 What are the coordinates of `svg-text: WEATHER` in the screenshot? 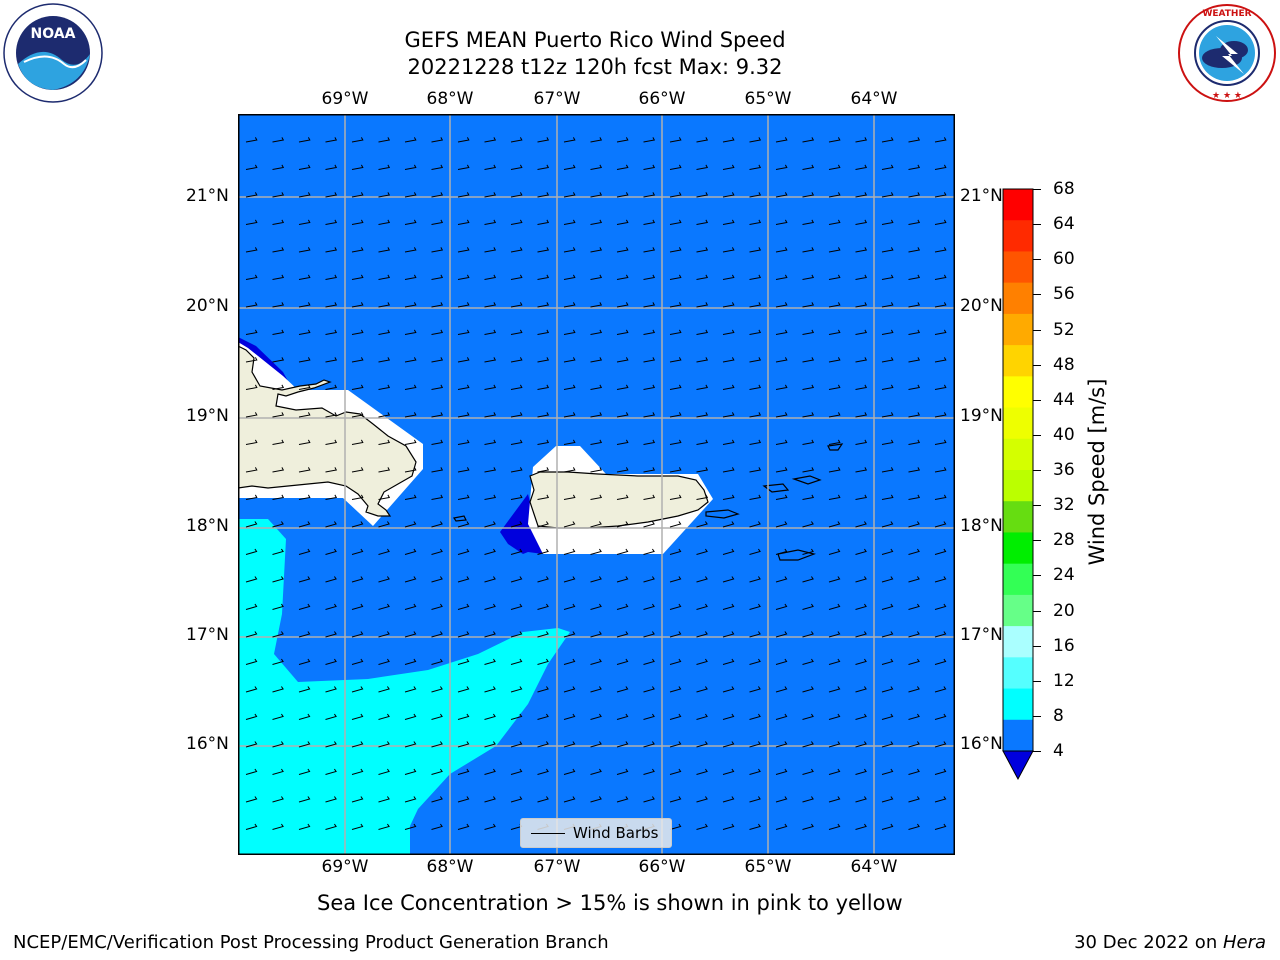 It's located at (1226, 14).